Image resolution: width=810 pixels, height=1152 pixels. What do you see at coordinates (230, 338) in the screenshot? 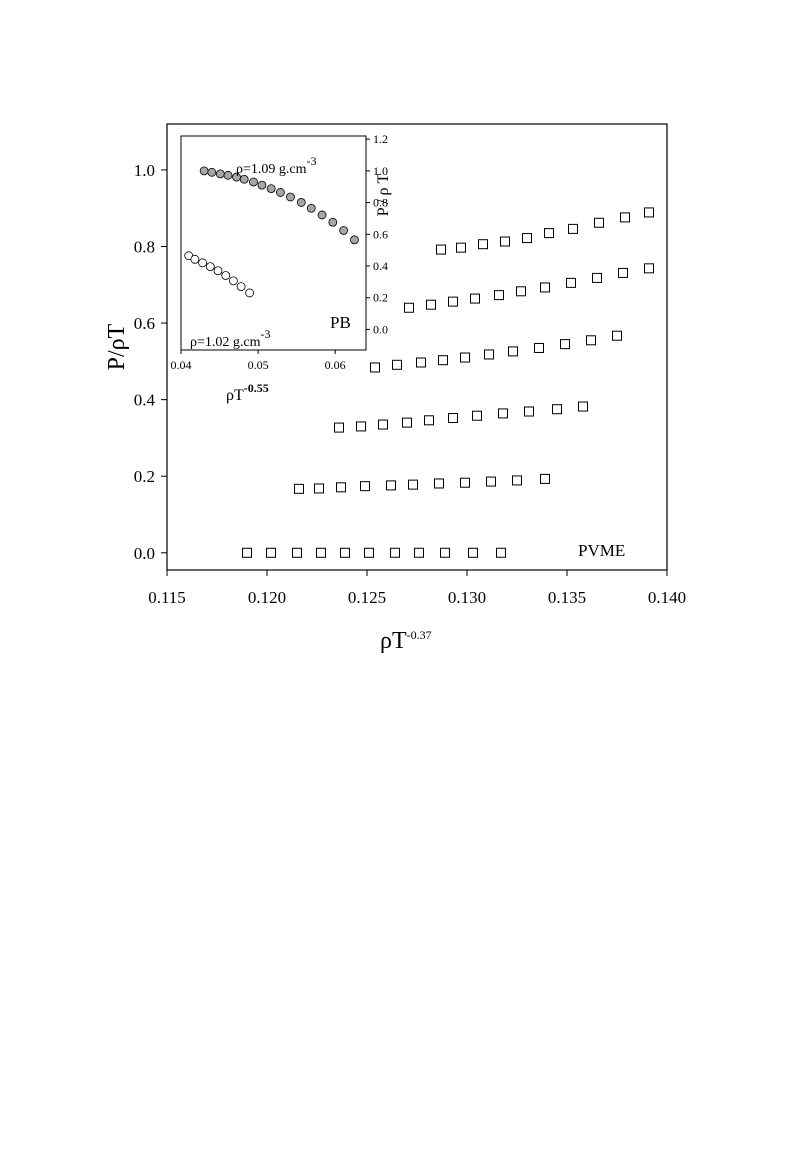
I see `inset-series-label-low: ρ=1.02 g.cm-3` at bounding box center [230, 338].